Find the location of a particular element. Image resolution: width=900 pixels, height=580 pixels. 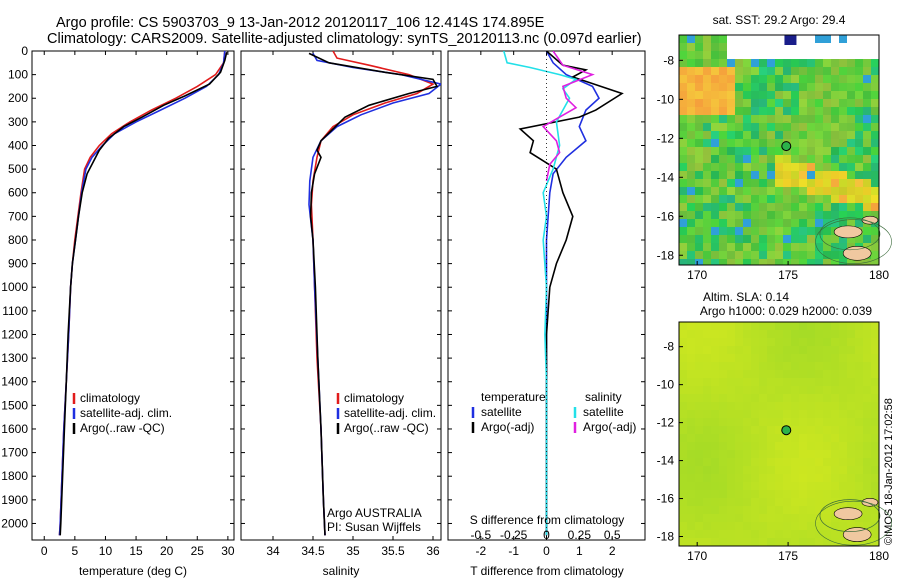

s-tick-label: -0.5 is located at coordinates (480, 535).